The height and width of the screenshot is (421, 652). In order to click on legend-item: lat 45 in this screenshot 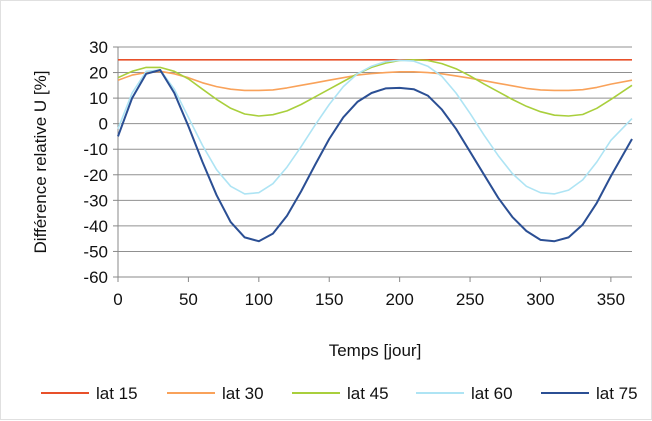, I will do `click(340, 393)`.